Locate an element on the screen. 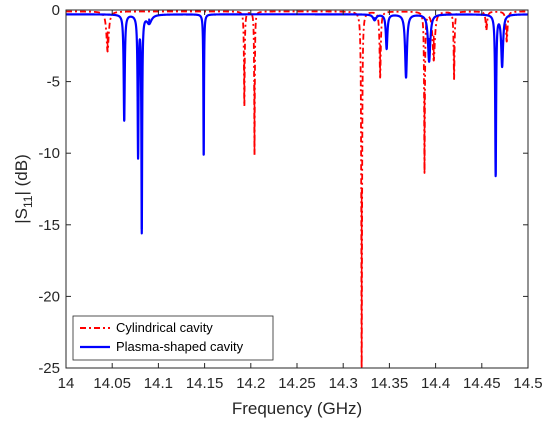 This screenshot has height=426, width=550. x-tick-label: 14 is located at coordinates (66, 383).